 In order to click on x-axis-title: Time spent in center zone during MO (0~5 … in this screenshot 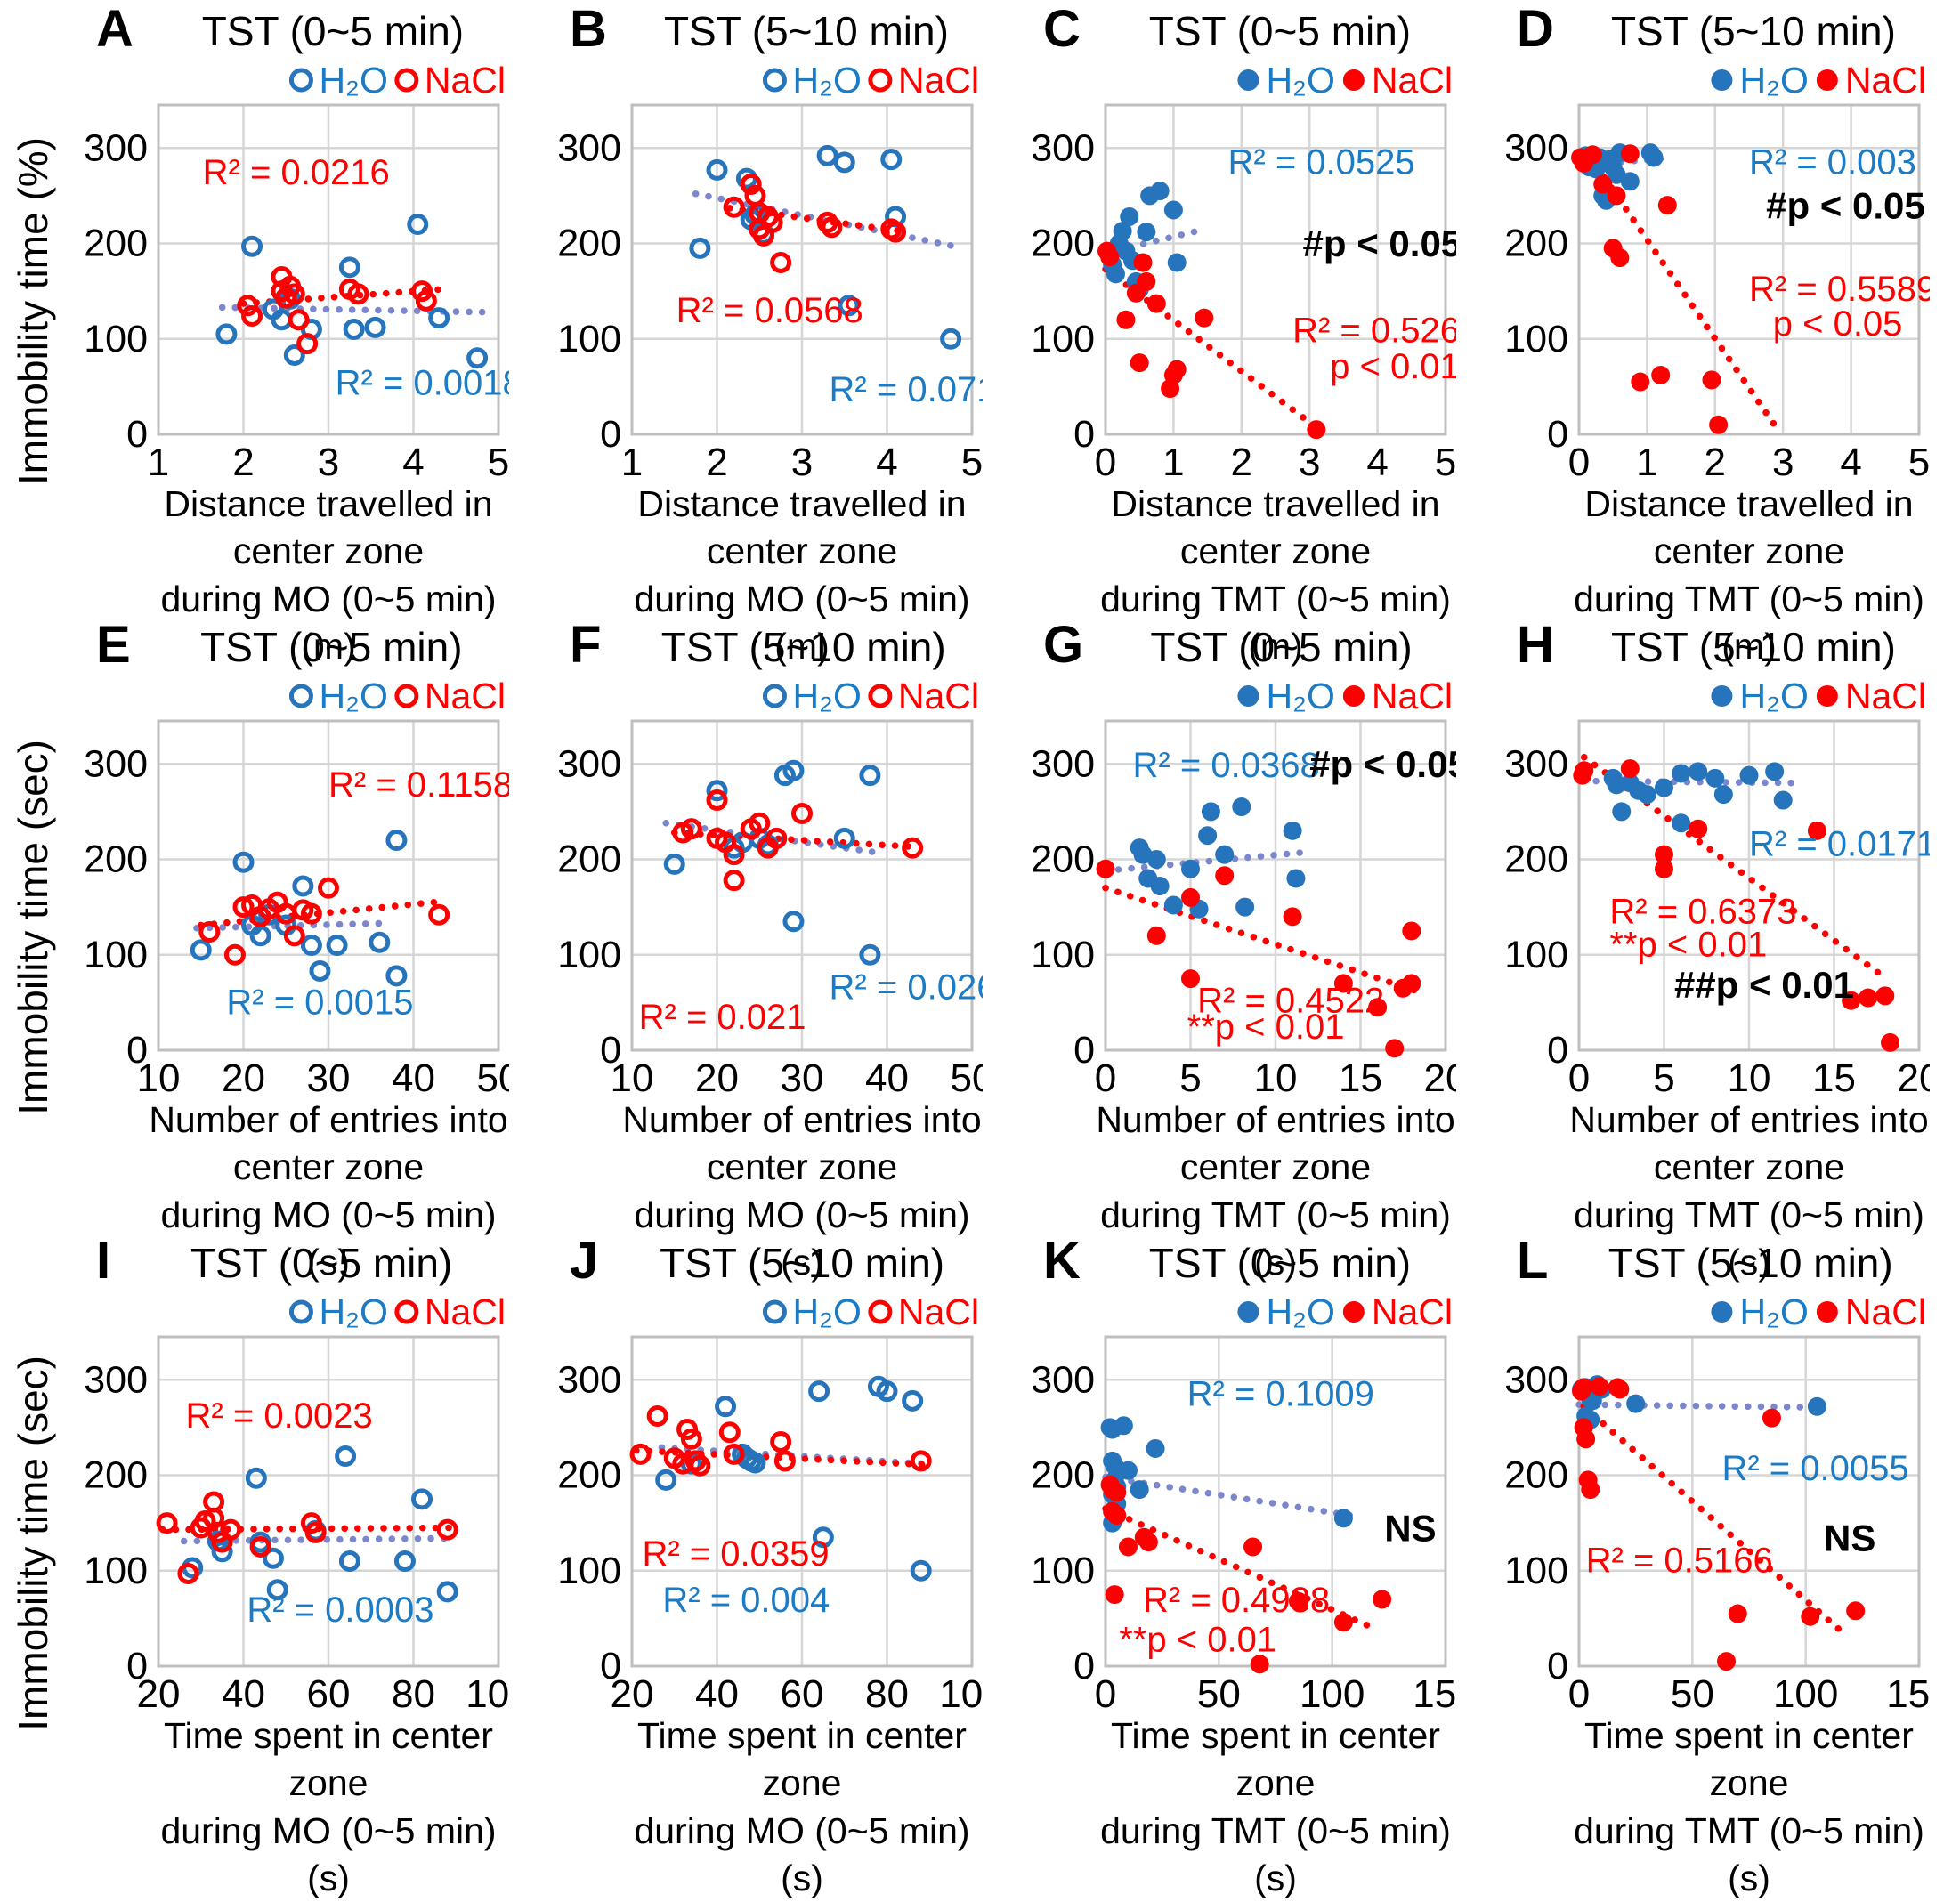, I will do `click(328, 1806)`.